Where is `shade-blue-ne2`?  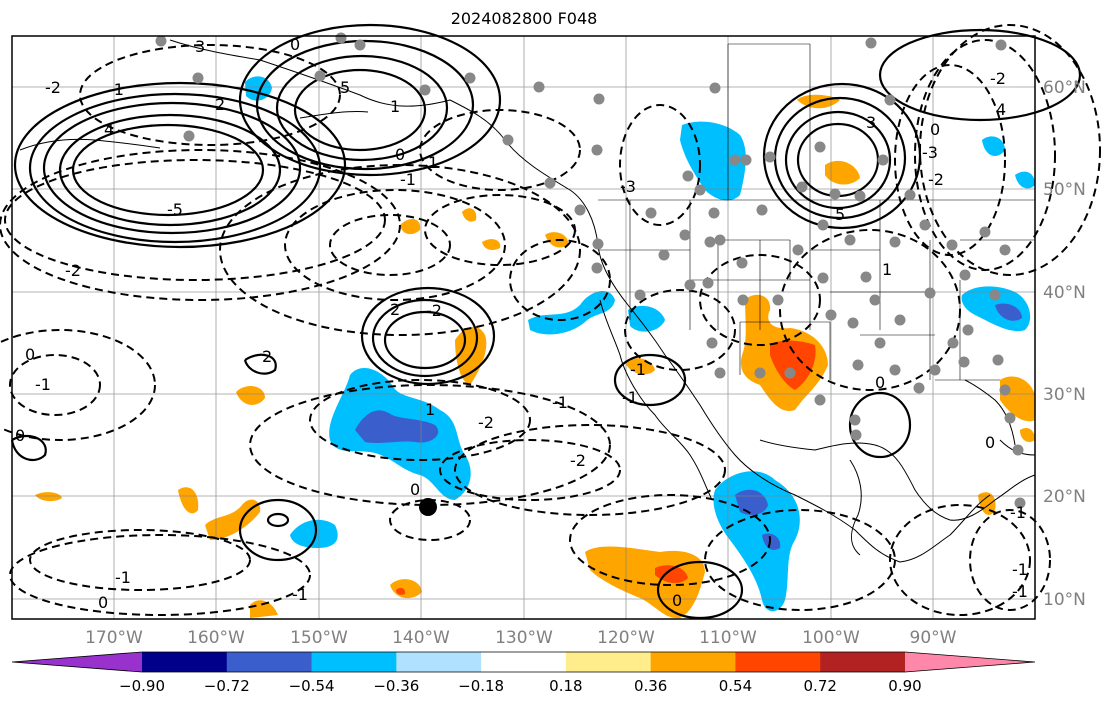 shade-blue-ne2 is located at coordinates (1025, 180).